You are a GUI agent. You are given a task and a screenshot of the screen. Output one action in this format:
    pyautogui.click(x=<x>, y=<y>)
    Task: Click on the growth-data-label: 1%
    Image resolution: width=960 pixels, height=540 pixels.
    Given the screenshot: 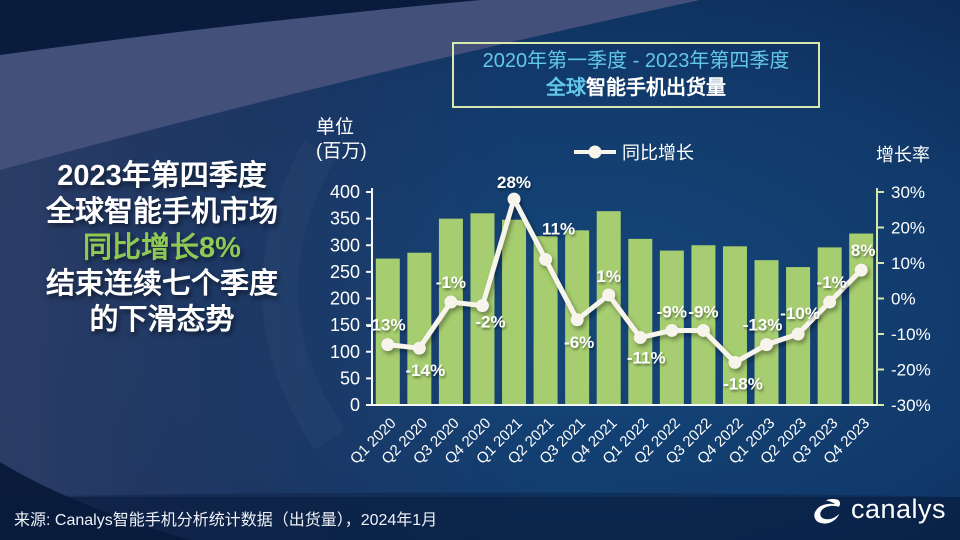 What is the action you would take?
    pyautogui.click(x=608, y=276)
    